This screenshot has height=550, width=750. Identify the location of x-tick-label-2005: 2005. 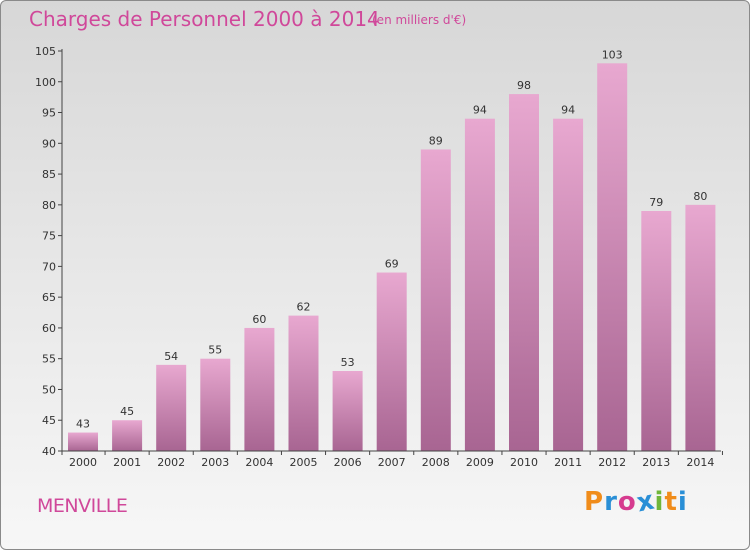
(304, 462).